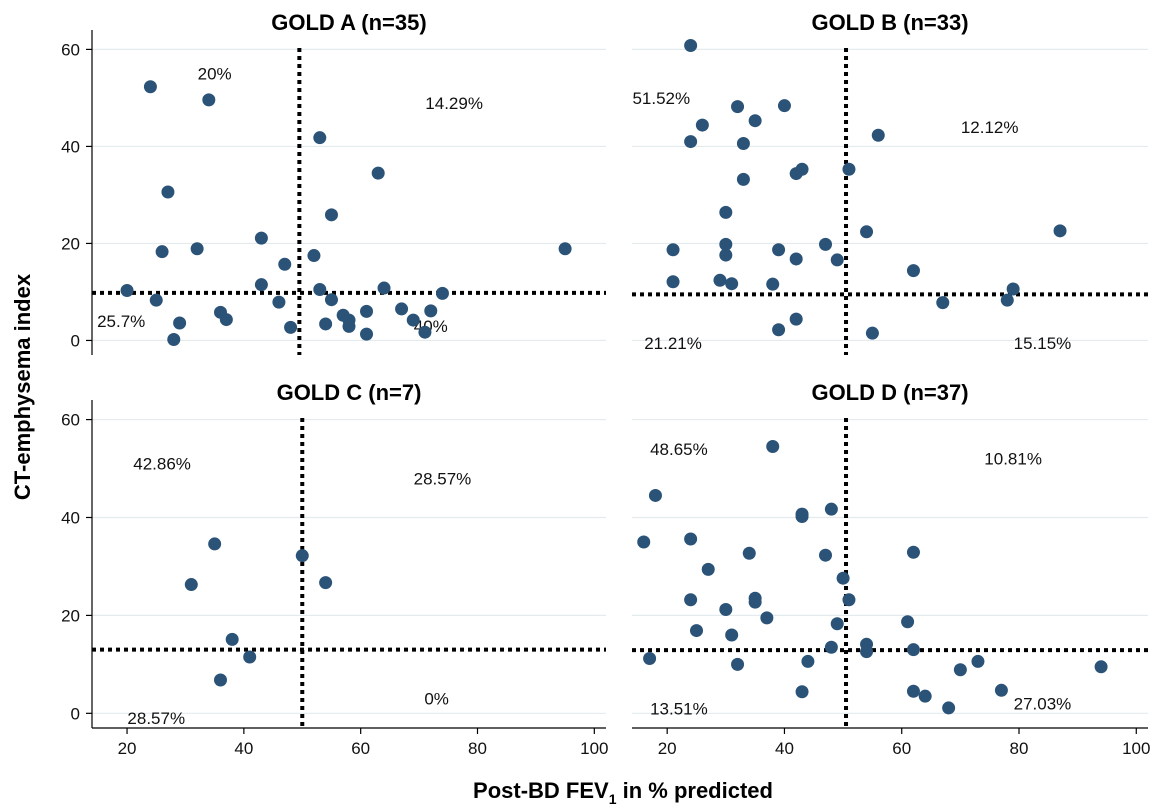  I want to click on panel-title: GOLD A (n=35), so click(348, 22).